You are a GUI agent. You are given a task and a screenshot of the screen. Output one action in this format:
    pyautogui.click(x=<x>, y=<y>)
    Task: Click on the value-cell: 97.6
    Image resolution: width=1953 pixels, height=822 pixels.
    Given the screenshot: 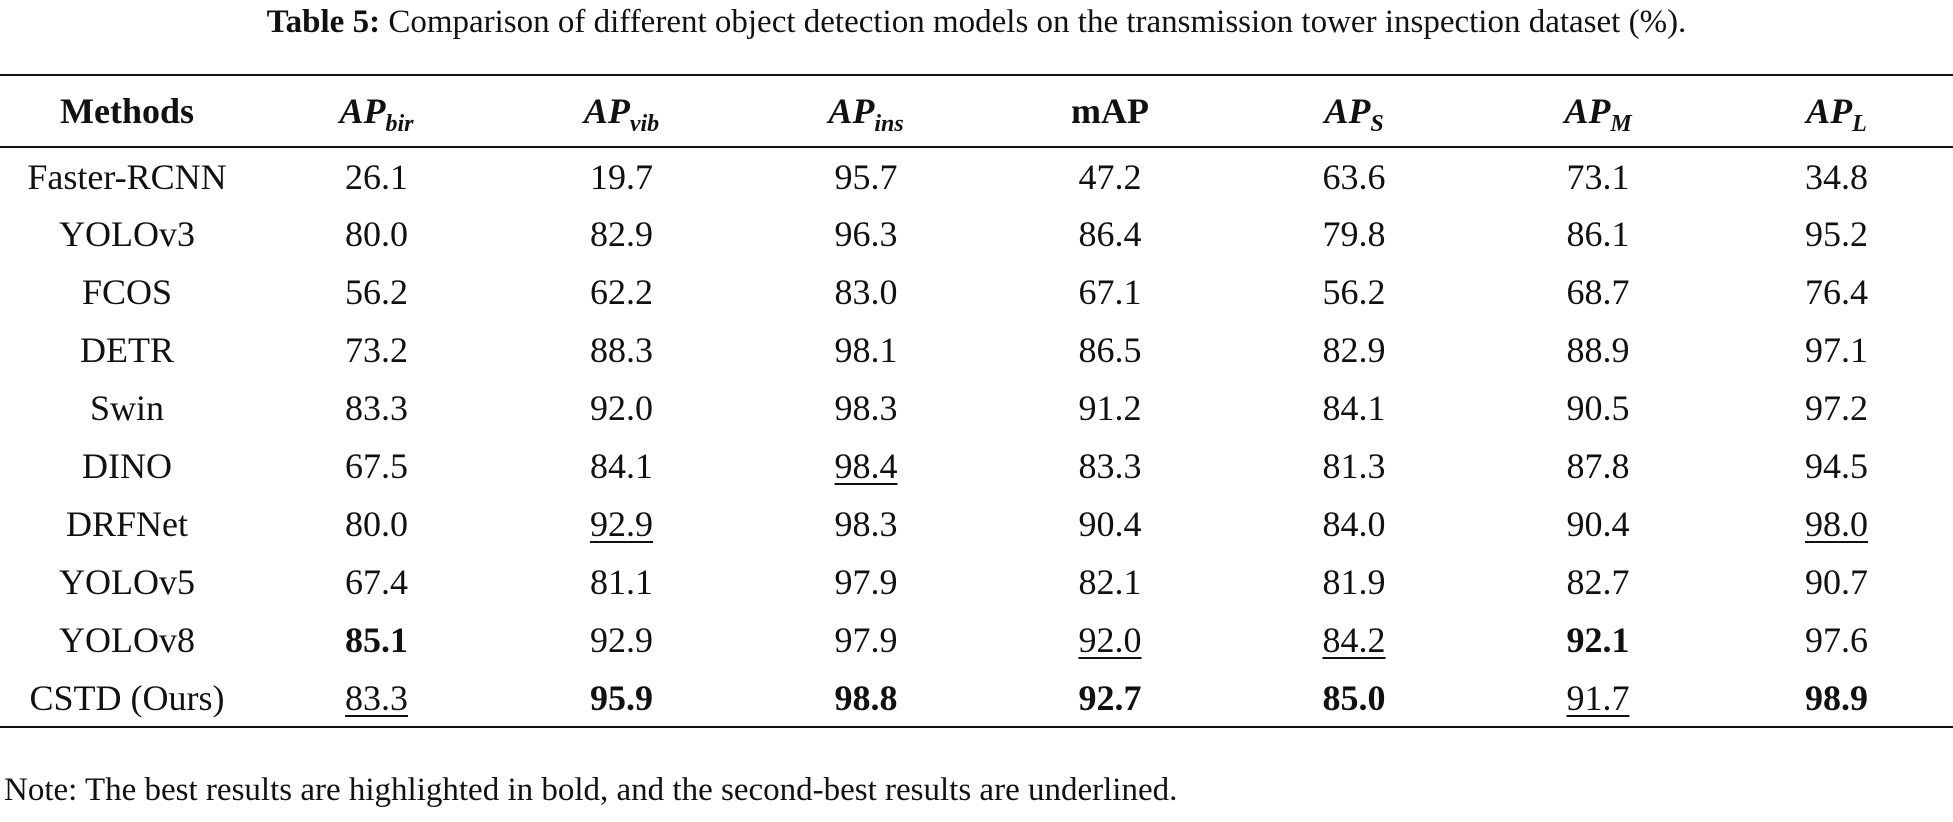 What is the action you would take?
    pyautogui.click(x=1836, y=640)
    